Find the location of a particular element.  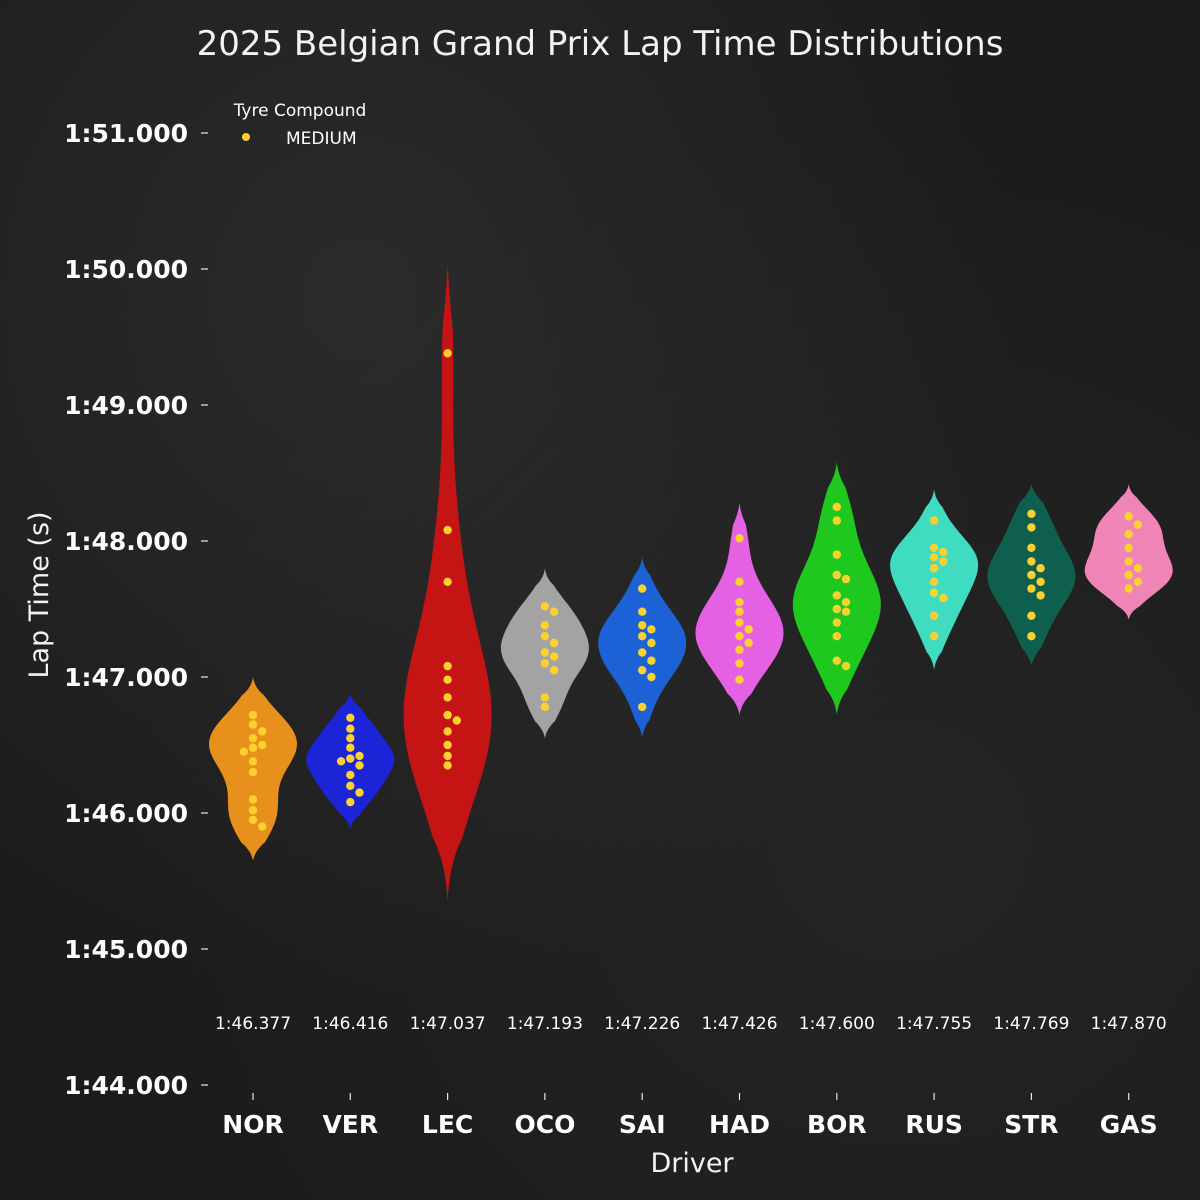

x-tick-label-oco: OCO is located at coordinates (544, 1124).